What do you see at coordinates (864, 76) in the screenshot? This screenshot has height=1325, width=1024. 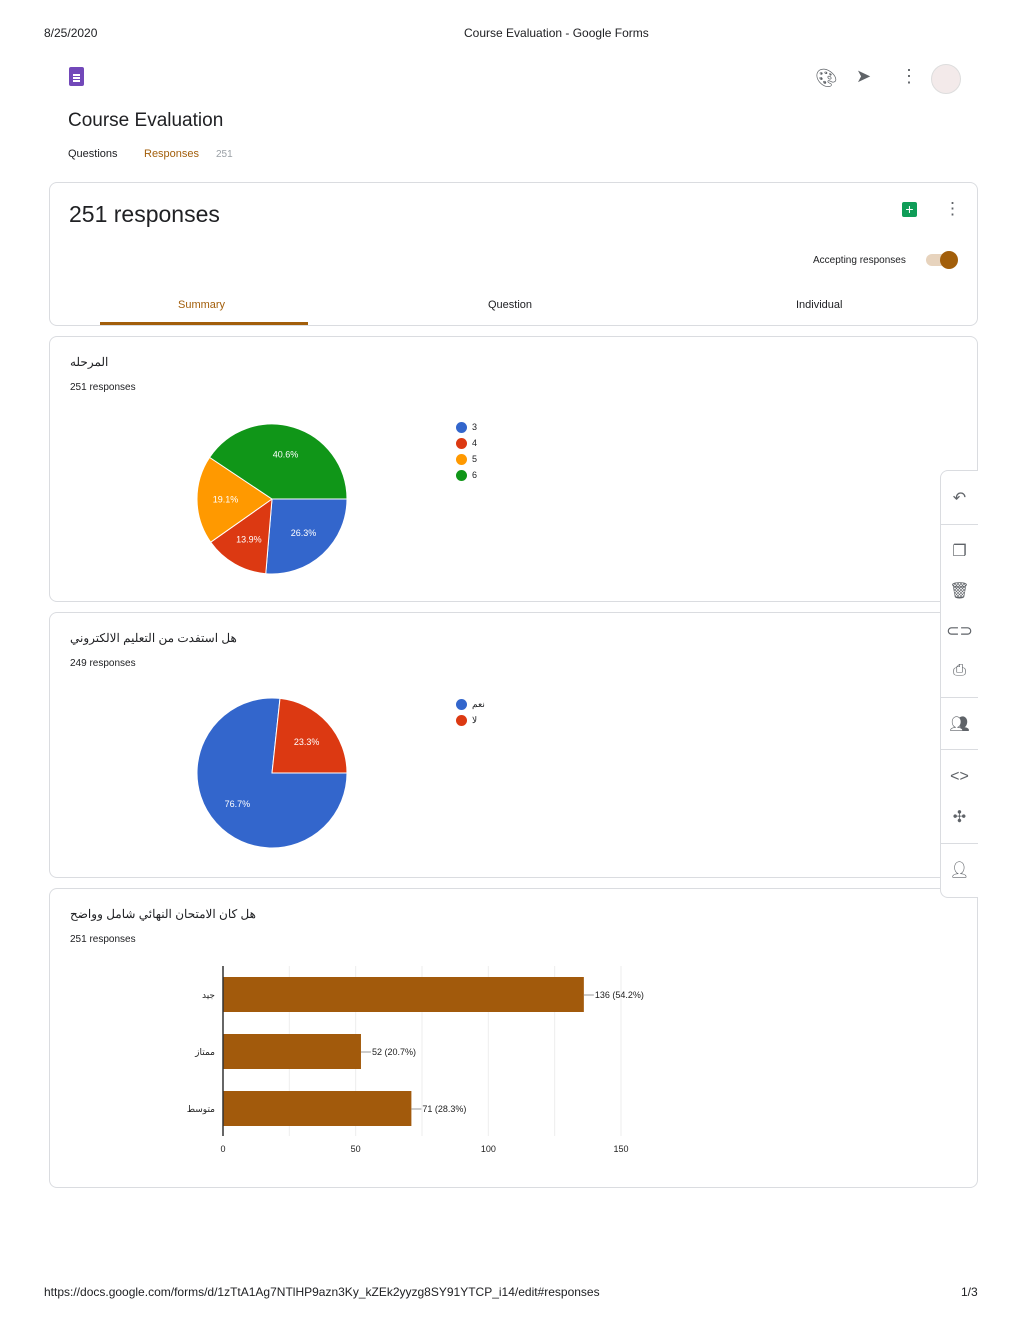 I see `send-icon: ➤` at bounding box center [864, 76].